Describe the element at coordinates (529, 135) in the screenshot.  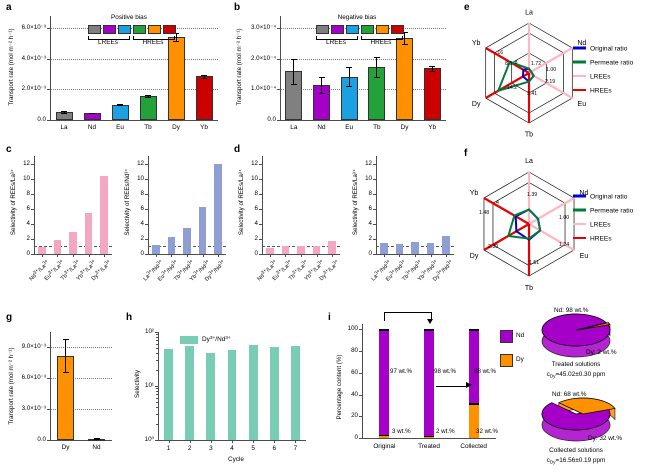
I see `radar-axis-label-Tb: Tb` at that location.